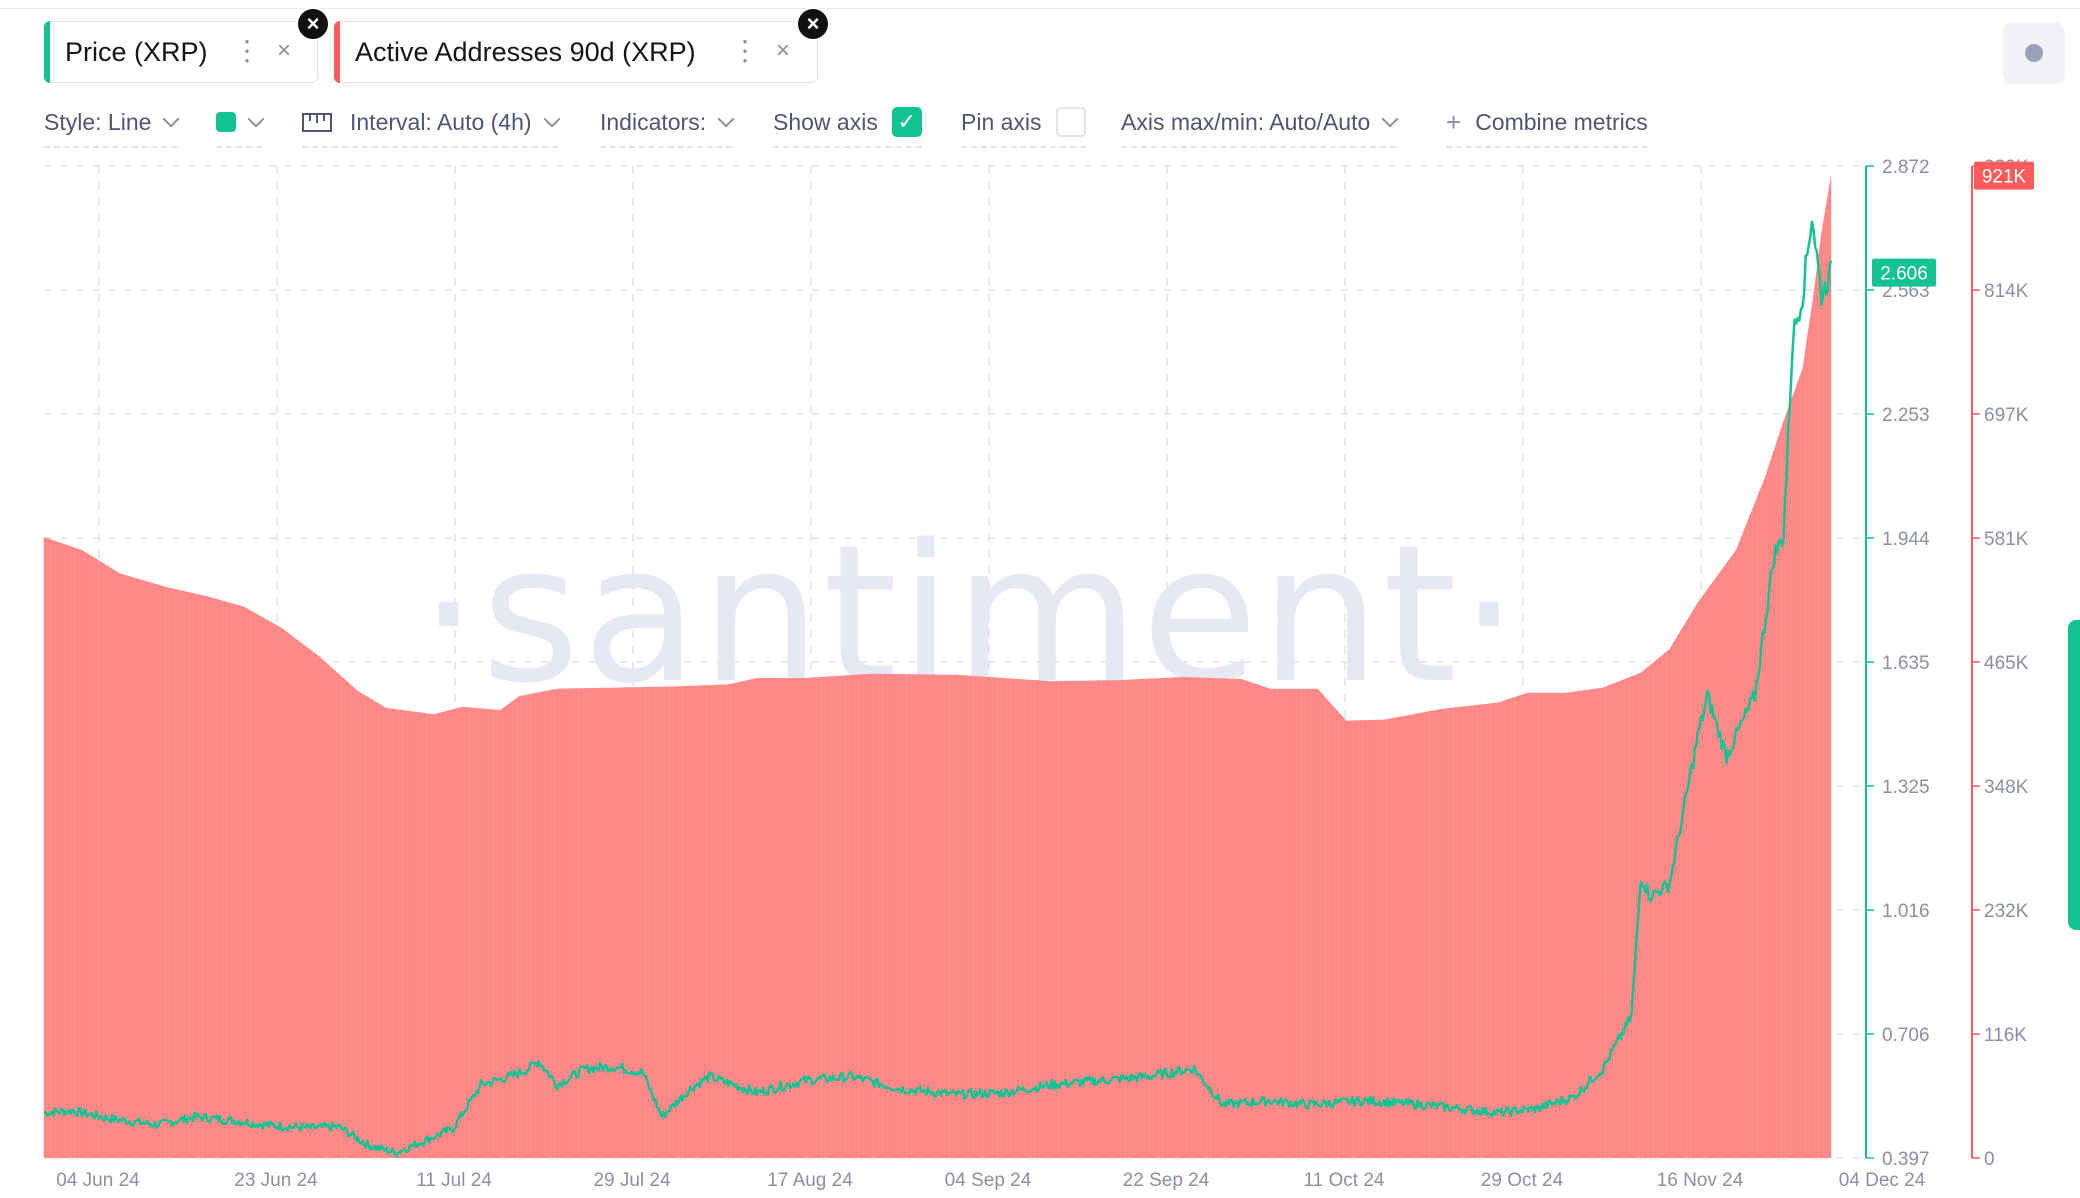 This screenshot has width=2080, height=1198. Describe the element at coordinates (313, 24) in the screenshot. I see `remove-metric-badge-price: ×` at that location.